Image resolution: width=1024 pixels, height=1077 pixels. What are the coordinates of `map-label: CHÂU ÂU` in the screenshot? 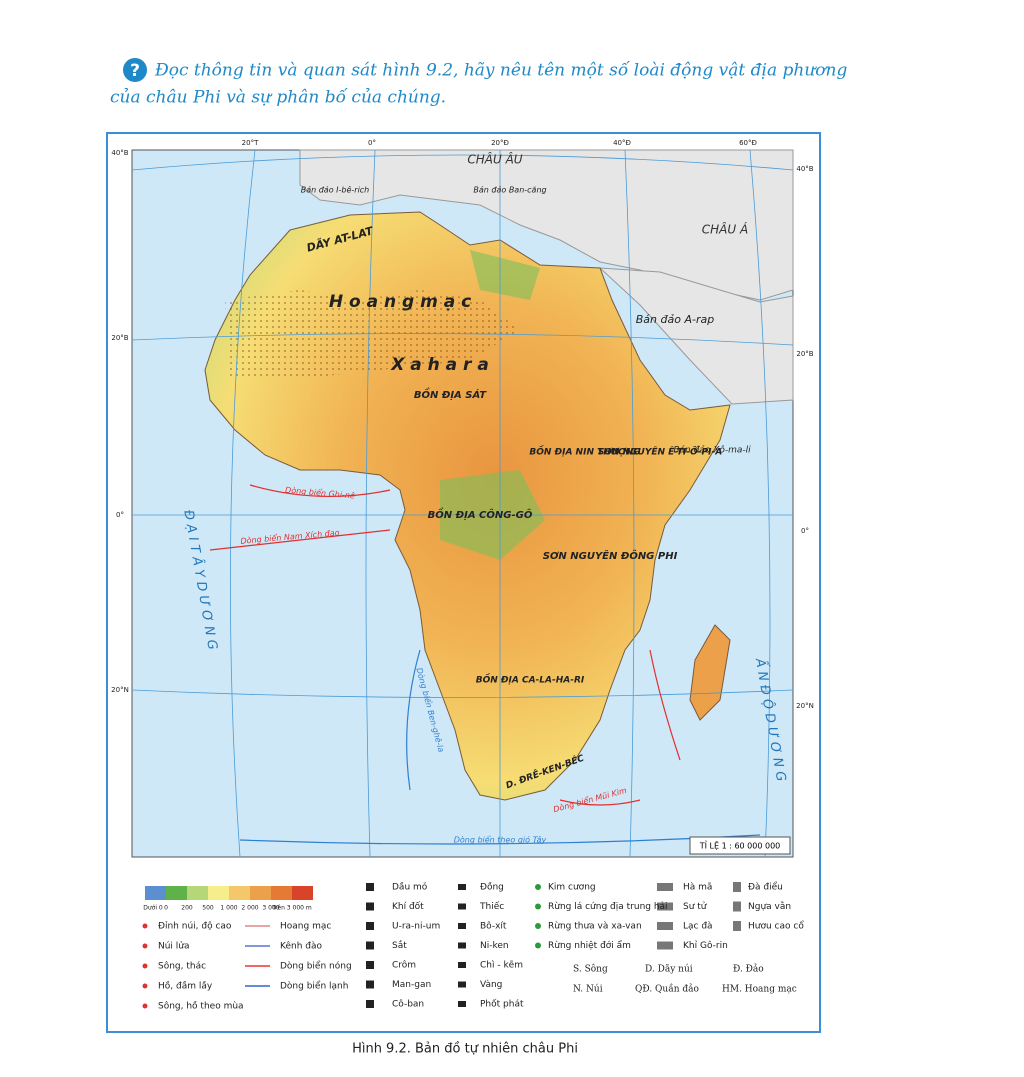 It's located at (494, 159).